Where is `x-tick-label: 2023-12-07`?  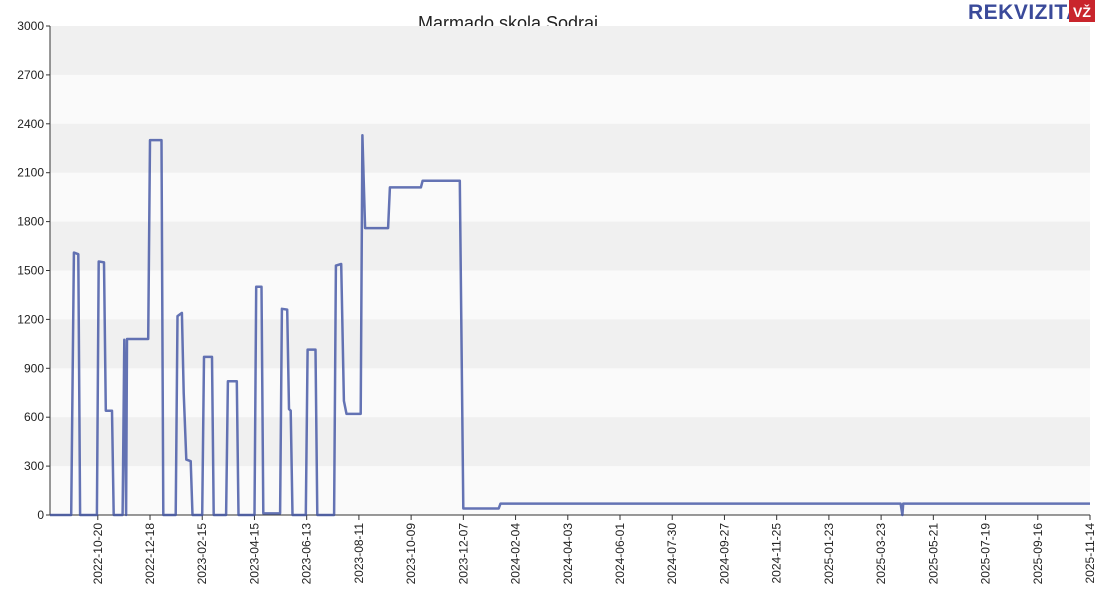 x-tick-label: 2023-12-07 is located at coordinates (463, 554).